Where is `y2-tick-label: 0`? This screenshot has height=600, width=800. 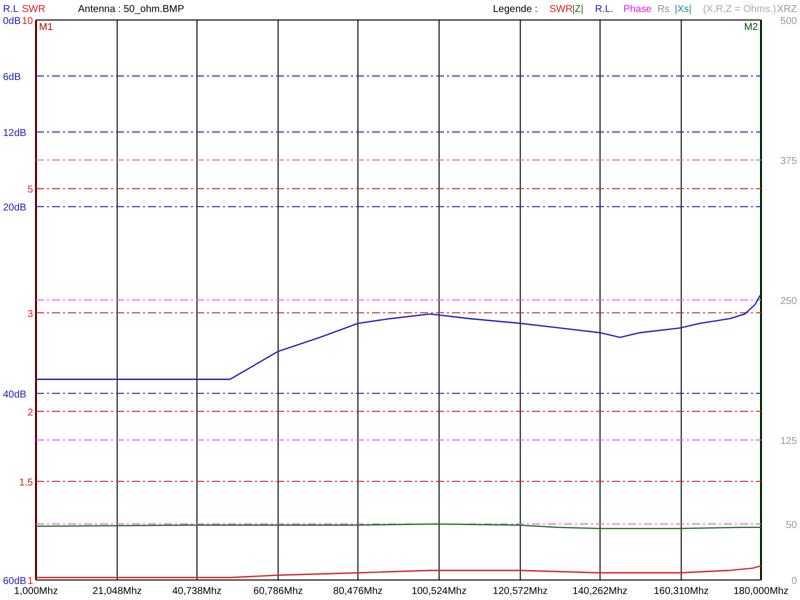
y2-tick-label: 0 is located at coordinates (794, 581).